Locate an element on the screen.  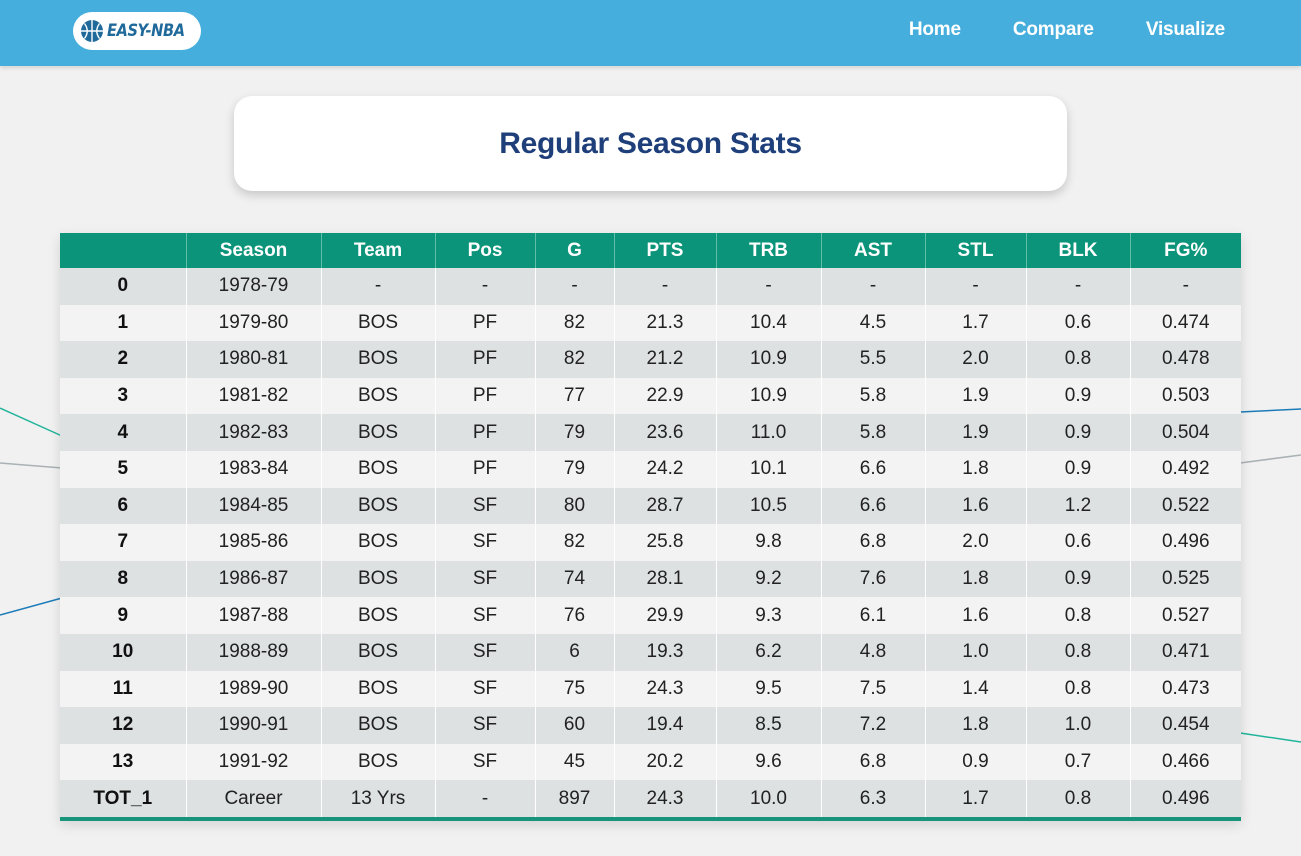
logo-text: EASY-NBA is located at coordinates (146, 31).